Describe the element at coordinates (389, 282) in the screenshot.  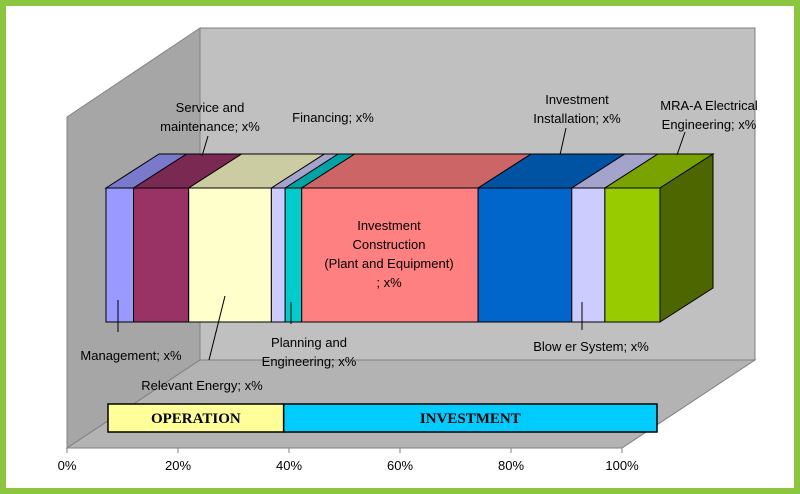
I see `label-investment-construction: ; x%` at that location.